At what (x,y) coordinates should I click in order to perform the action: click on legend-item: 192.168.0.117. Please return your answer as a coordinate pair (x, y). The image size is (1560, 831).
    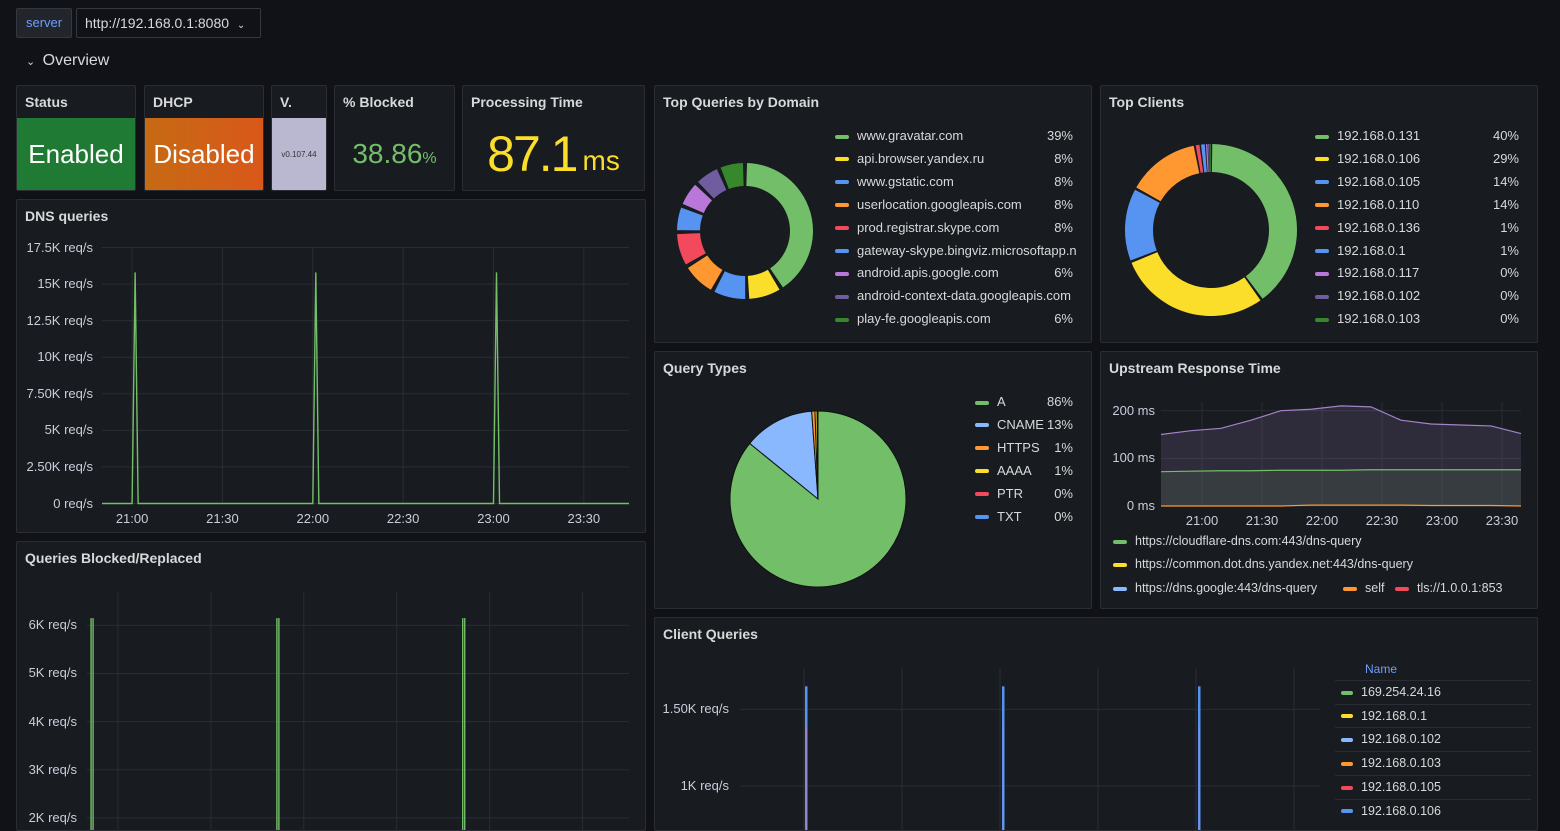
    Looking at the image, I should click on (1367, 272).